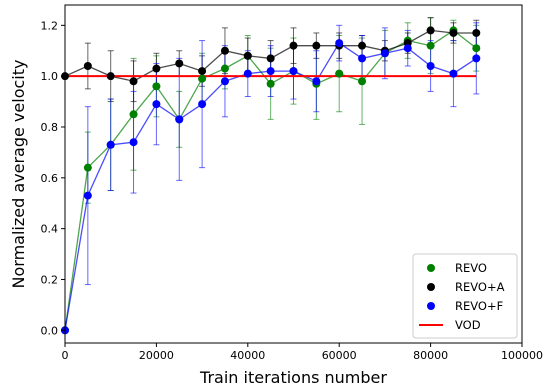  Describe the element at coordinates (471, 268) in the screenshot. I see `legend-label: REVO` at that location.